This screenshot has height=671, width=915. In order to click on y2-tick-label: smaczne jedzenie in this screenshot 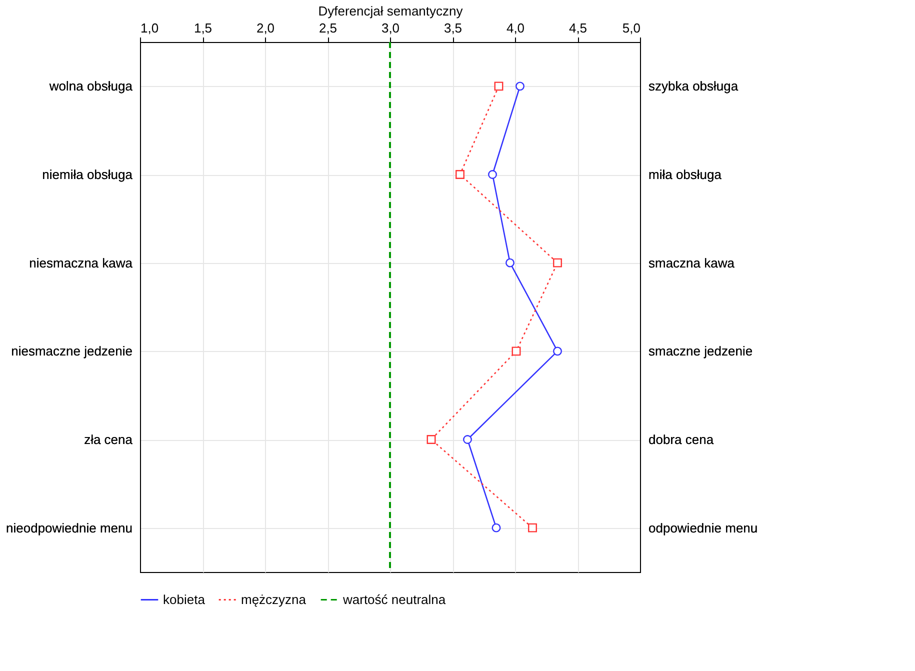, I will do `click(700, 351)`.